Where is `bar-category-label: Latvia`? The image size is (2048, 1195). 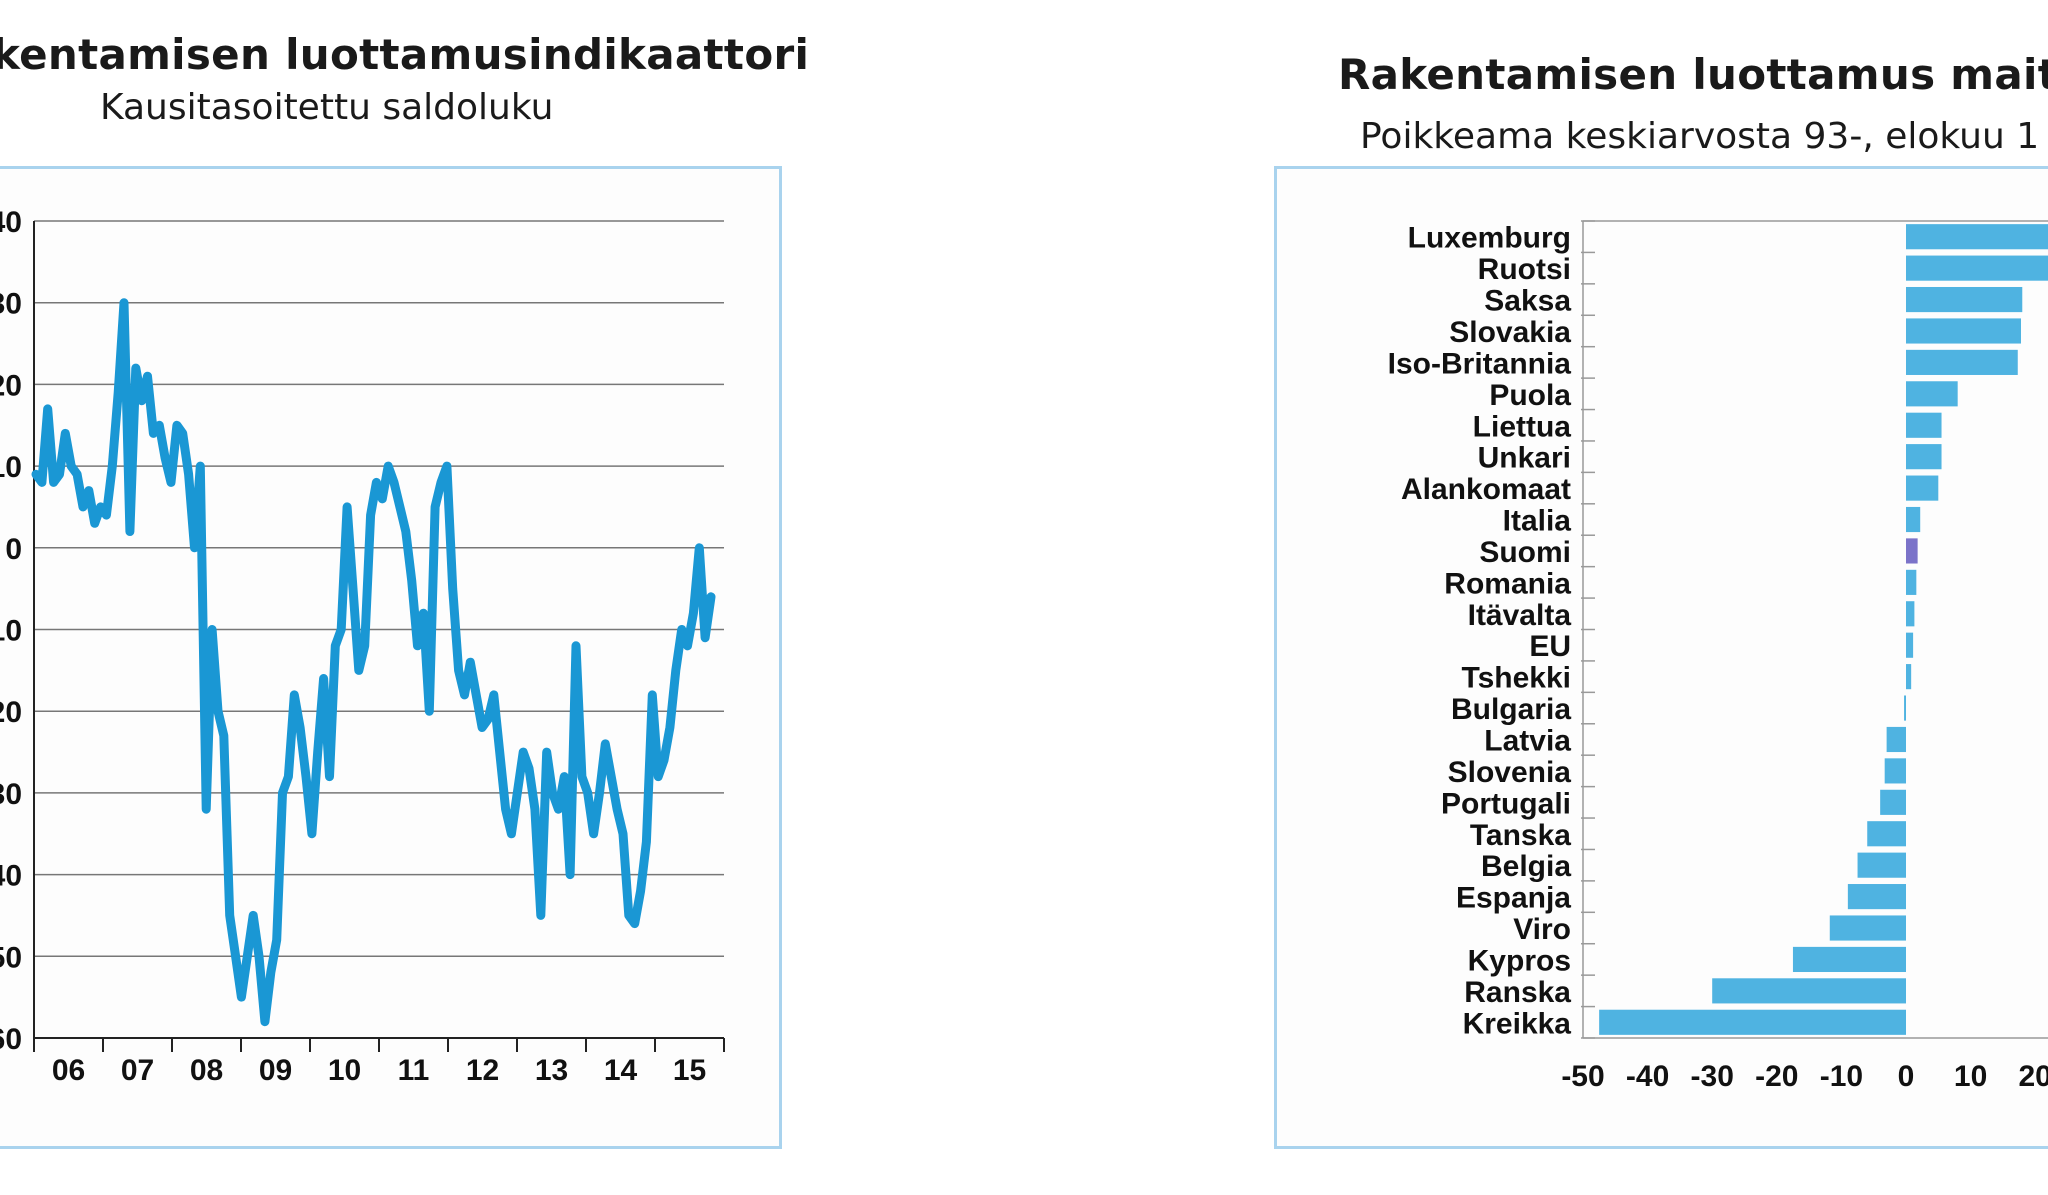
bar-category-label: Latvia is located at coordinates (1527, 740).